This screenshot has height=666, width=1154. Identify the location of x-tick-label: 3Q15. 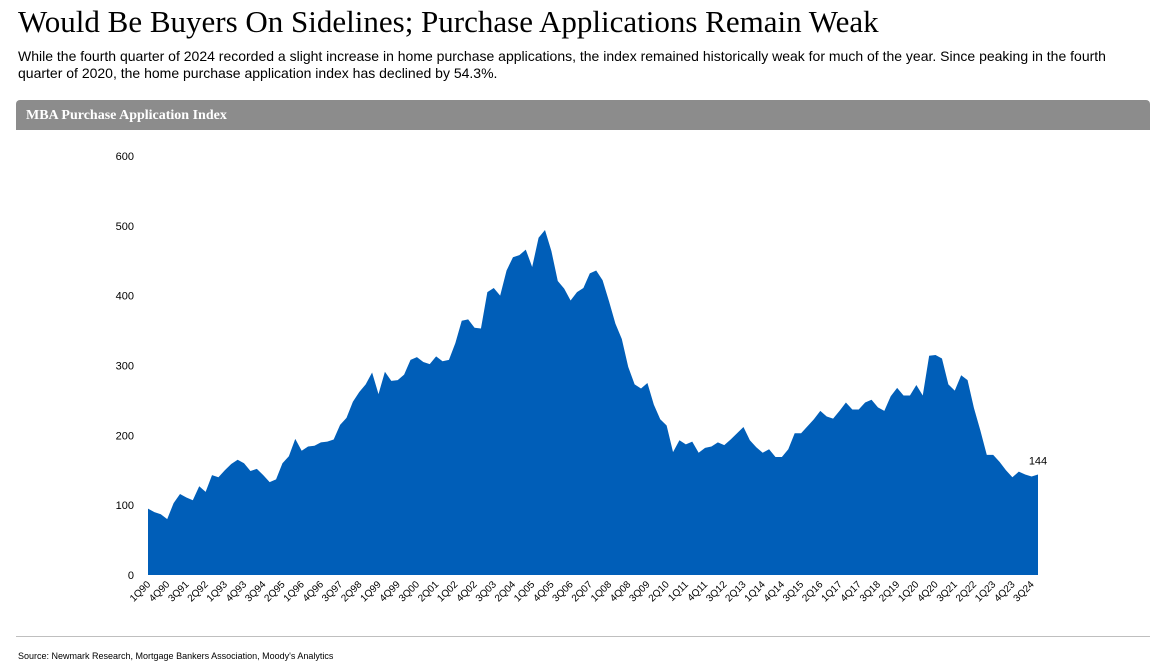
(793, 591).